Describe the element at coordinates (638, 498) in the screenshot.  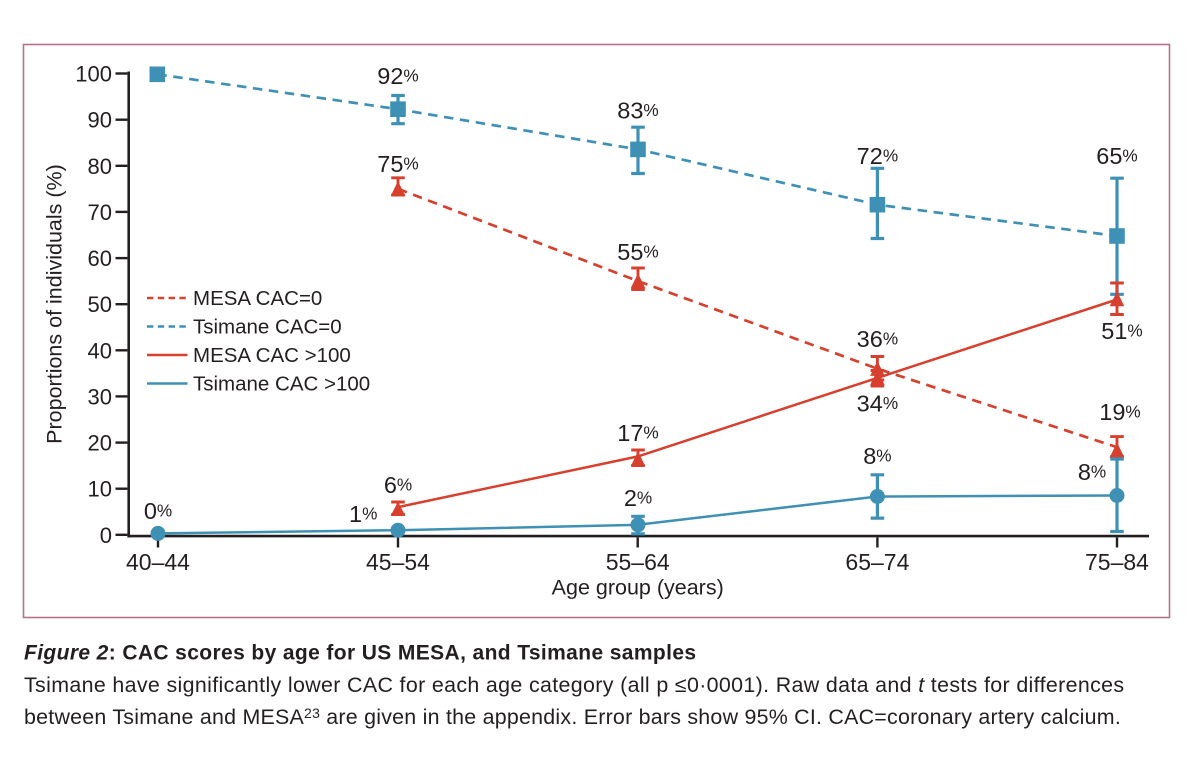
I see `svg-text: 2%` at that location.